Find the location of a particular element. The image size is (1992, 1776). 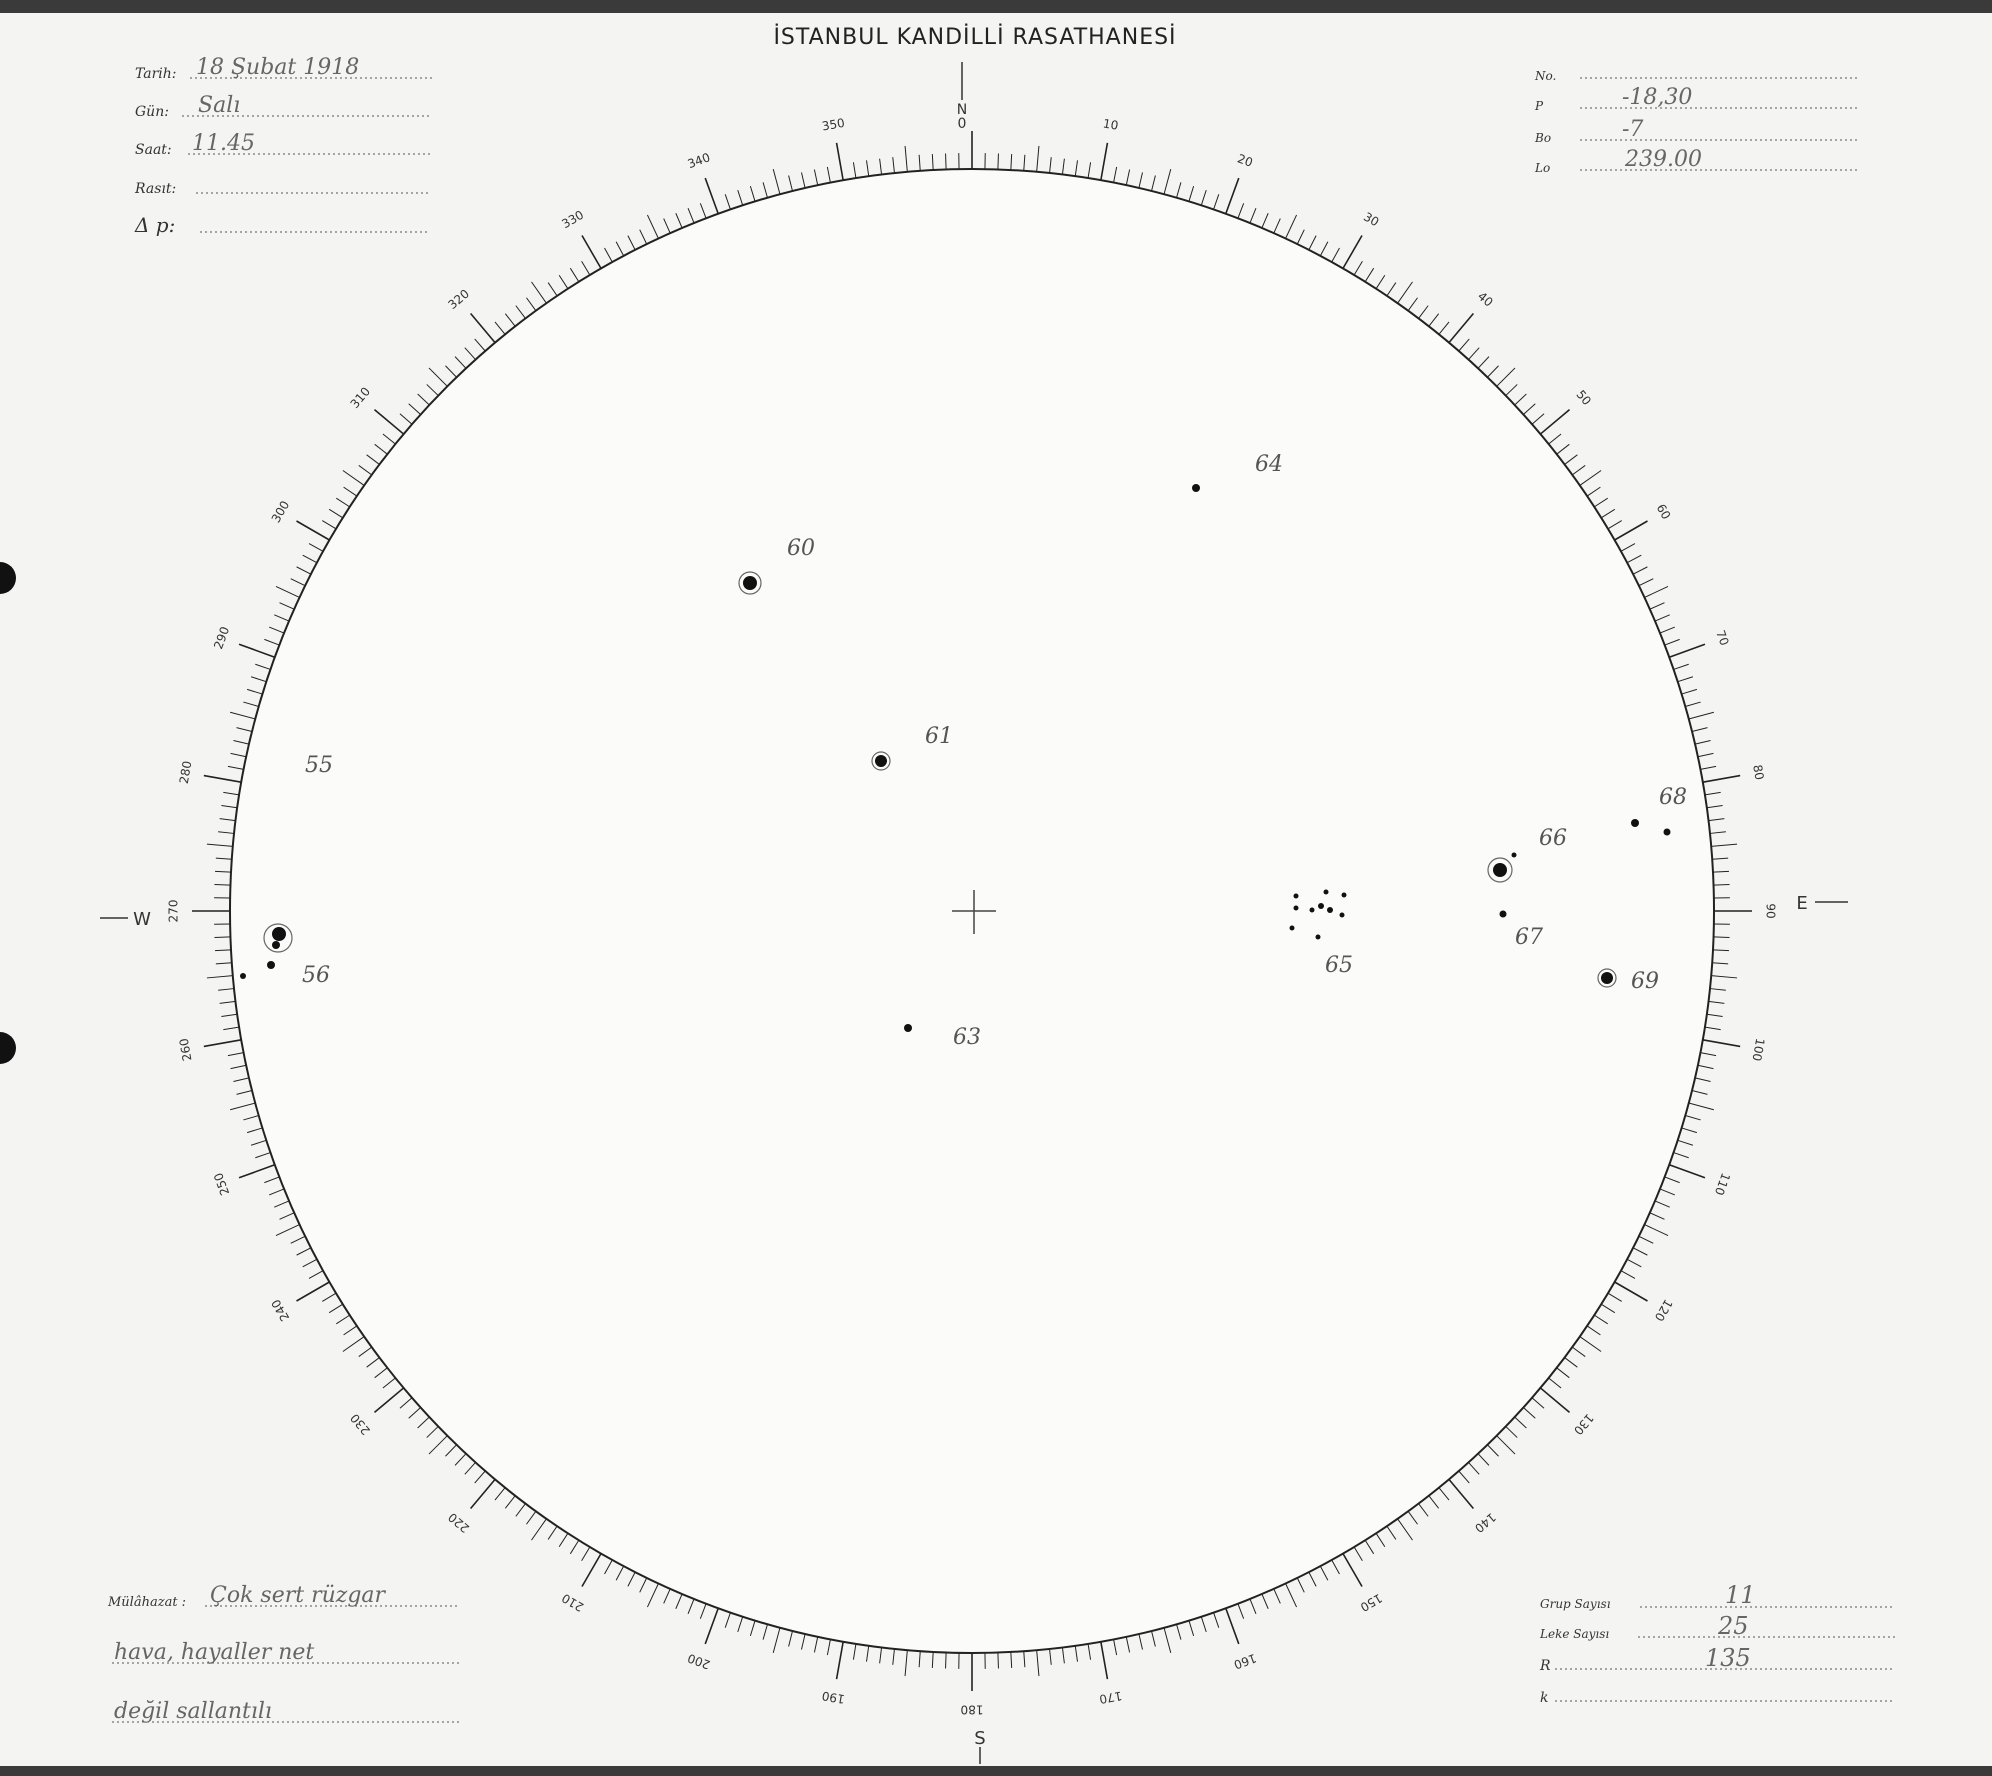

spot-count: 25 is located at coordinates (1733, 1626).